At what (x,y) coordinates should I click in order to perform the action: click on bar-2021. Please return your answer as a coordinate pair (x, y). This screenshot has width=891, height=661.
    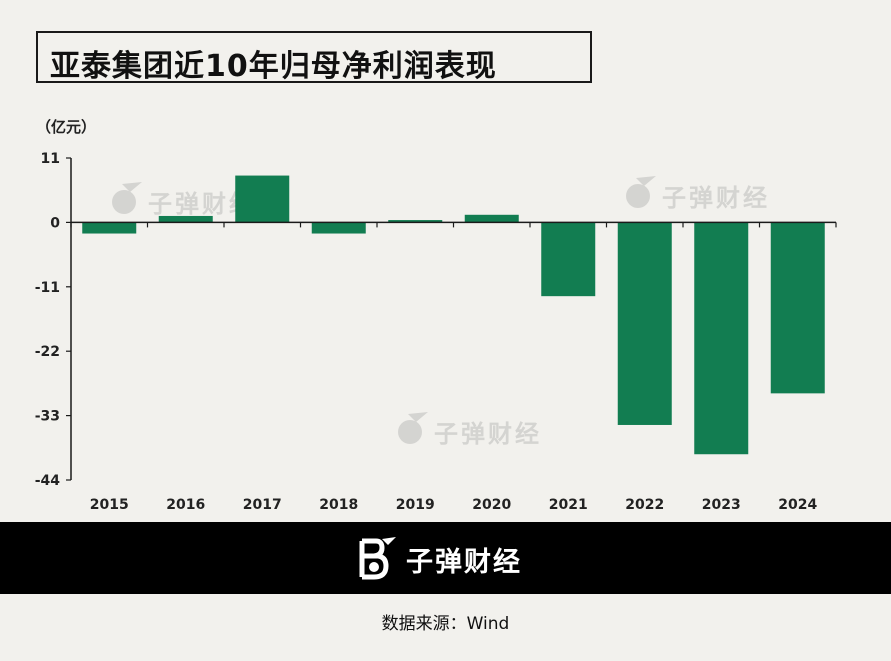
    Looking at the image, I should click on (568, 259).